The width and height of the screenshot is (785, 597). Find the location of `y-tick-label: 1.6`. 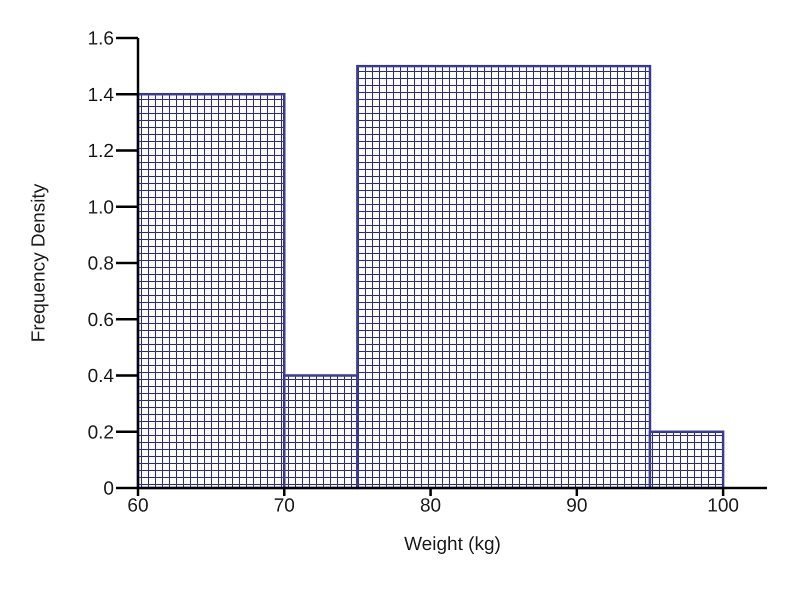

y-tick-label: 1.6 is located at coordinates (101, 39).